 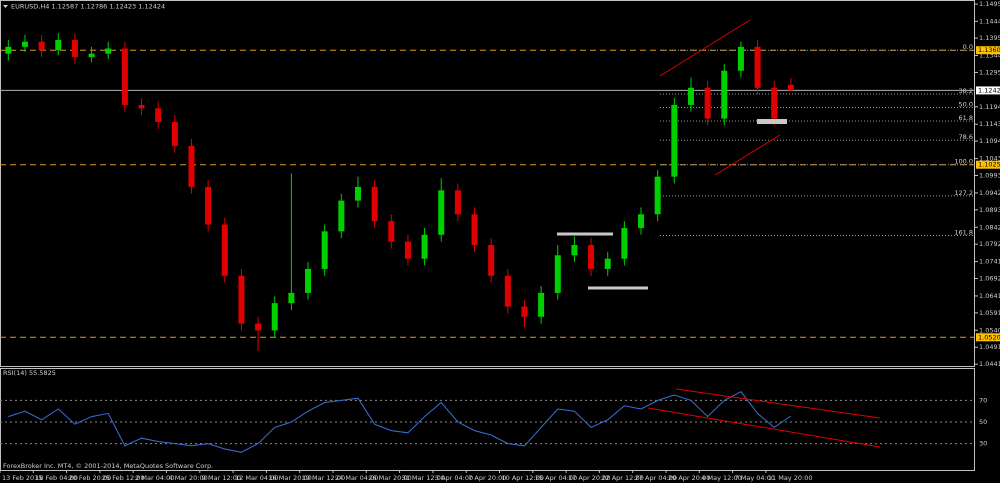 What do you see at coordinates (188, 478) in the screenshot?
I see `x-tick-label: 4 Mar 20:00` at bounding box center [188, 478].